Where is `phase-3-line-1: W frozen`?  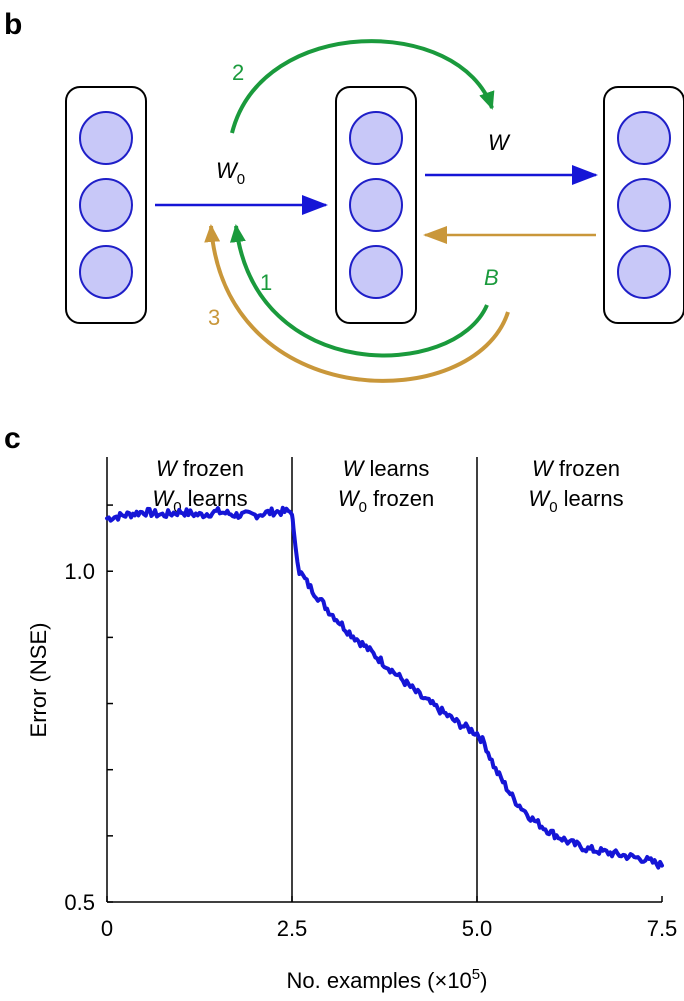 phase-3-line-1: W frozen is located at coordinates (576, 468).